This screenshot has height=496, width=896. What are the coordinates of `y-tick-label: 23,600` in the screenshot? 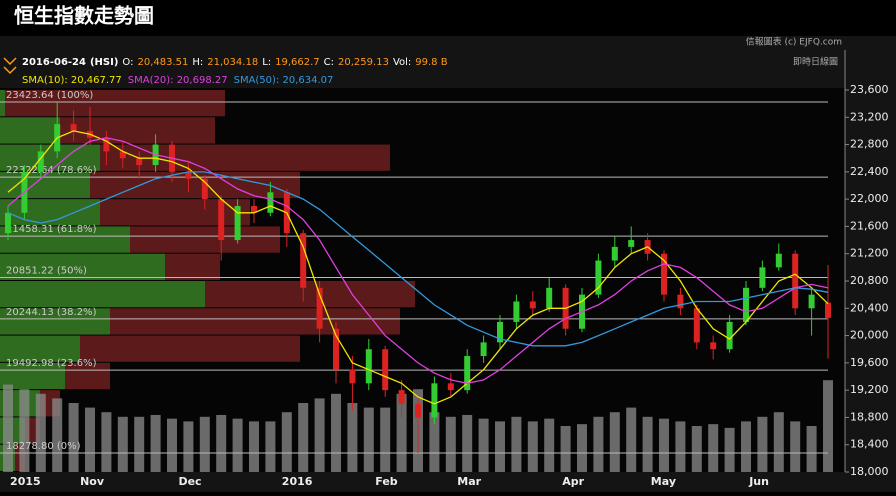 It's located at (869, 89).